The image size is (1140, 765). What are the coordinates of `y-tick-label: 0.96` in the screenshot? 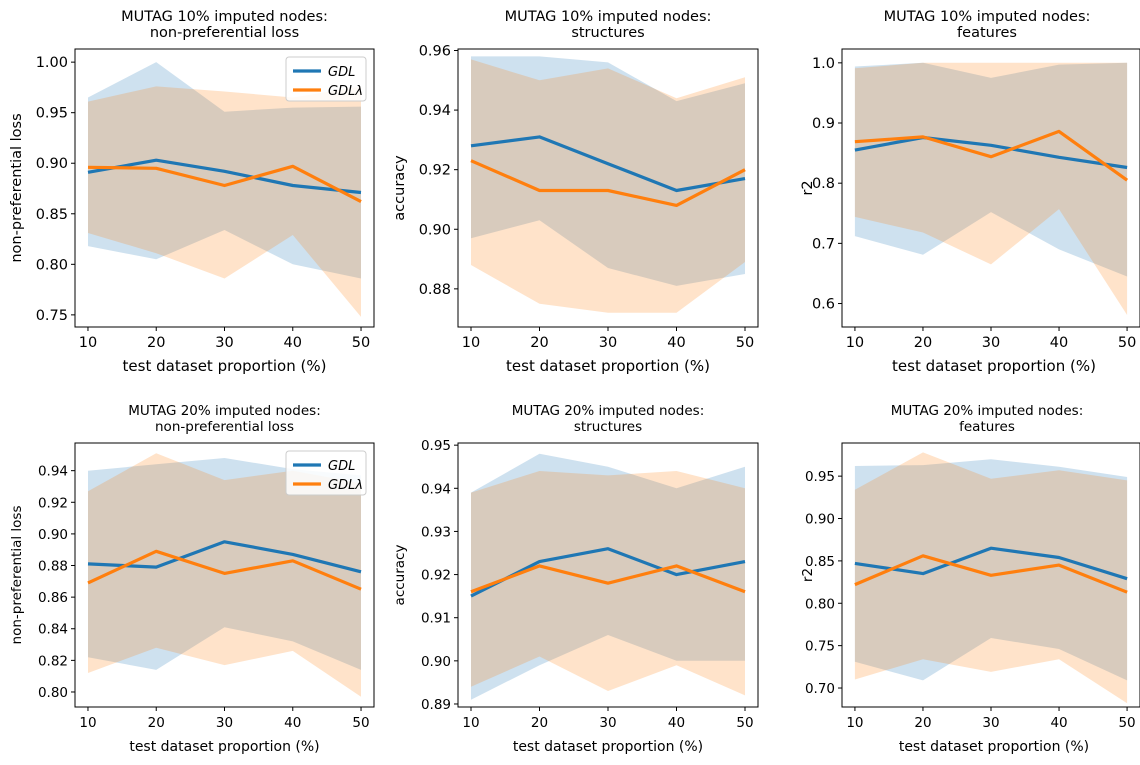 It's located at (435, 51).